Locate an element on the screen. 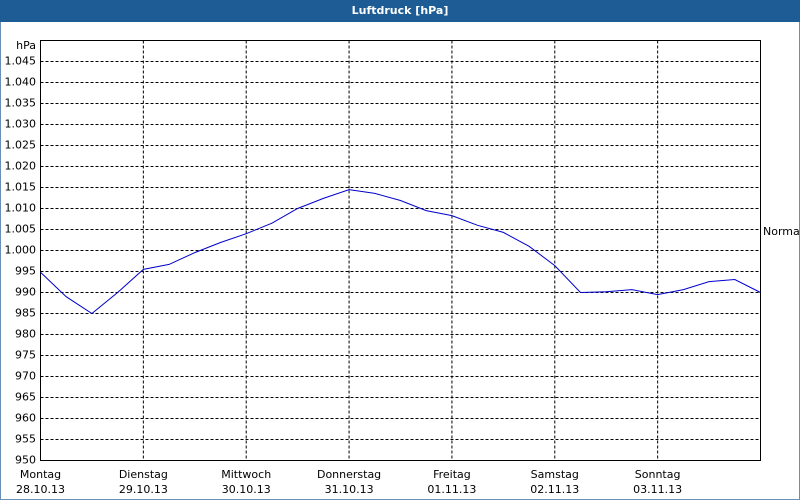 The width and height of the screenshot is (800, 500). y-tick-label: 1.045 is located at coordinates (21, 61).